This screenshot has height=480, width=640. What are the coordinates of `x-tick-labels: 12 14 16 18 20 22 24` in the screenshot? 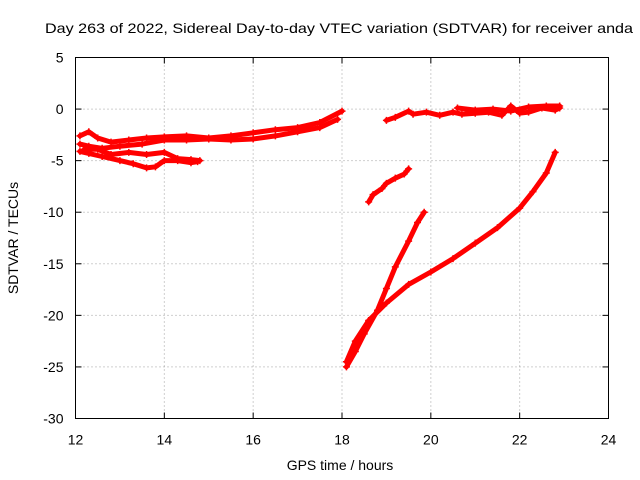 It's located at (342, 440).